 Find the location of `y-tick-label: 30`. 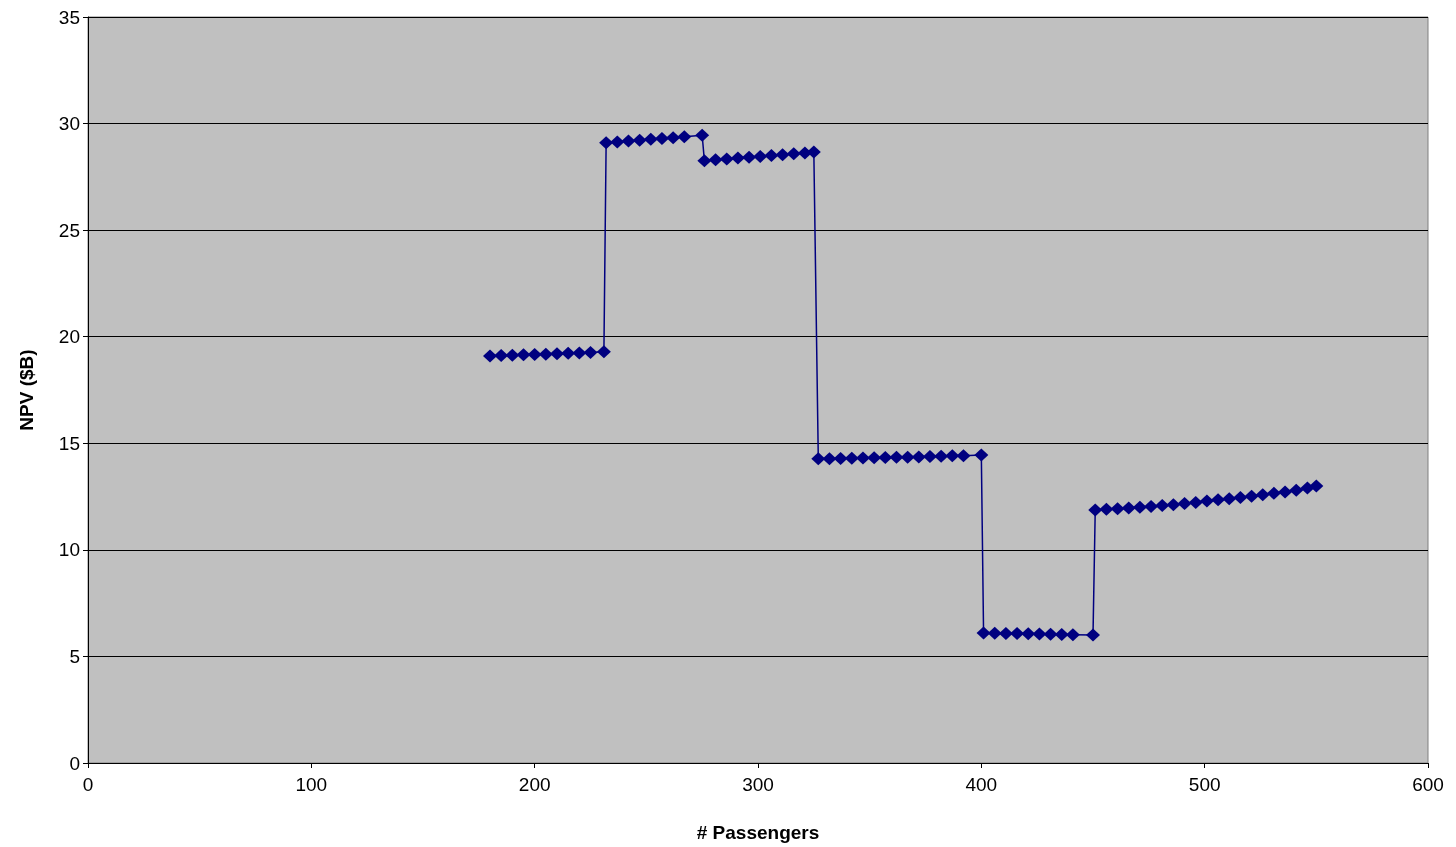

y-tick-label: 30 is located at coordinates (69, 124).